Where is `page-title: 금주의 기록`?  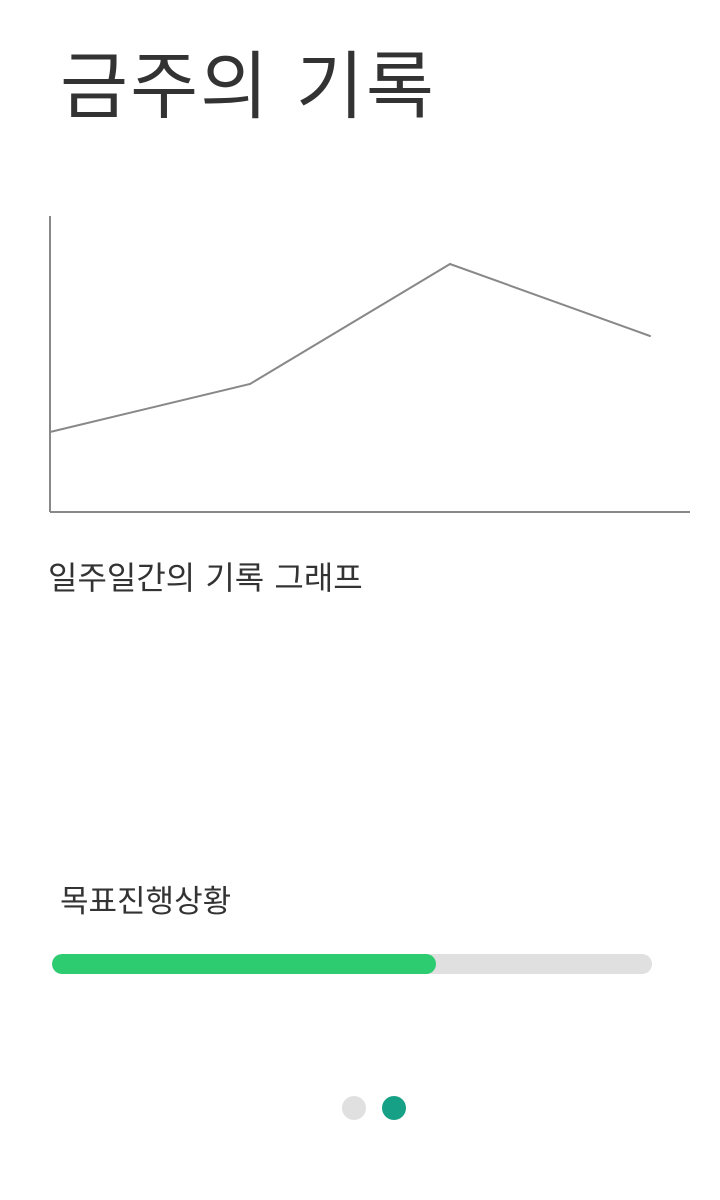 page-title: 금주의 기록 is located at coordinates (248, 87).